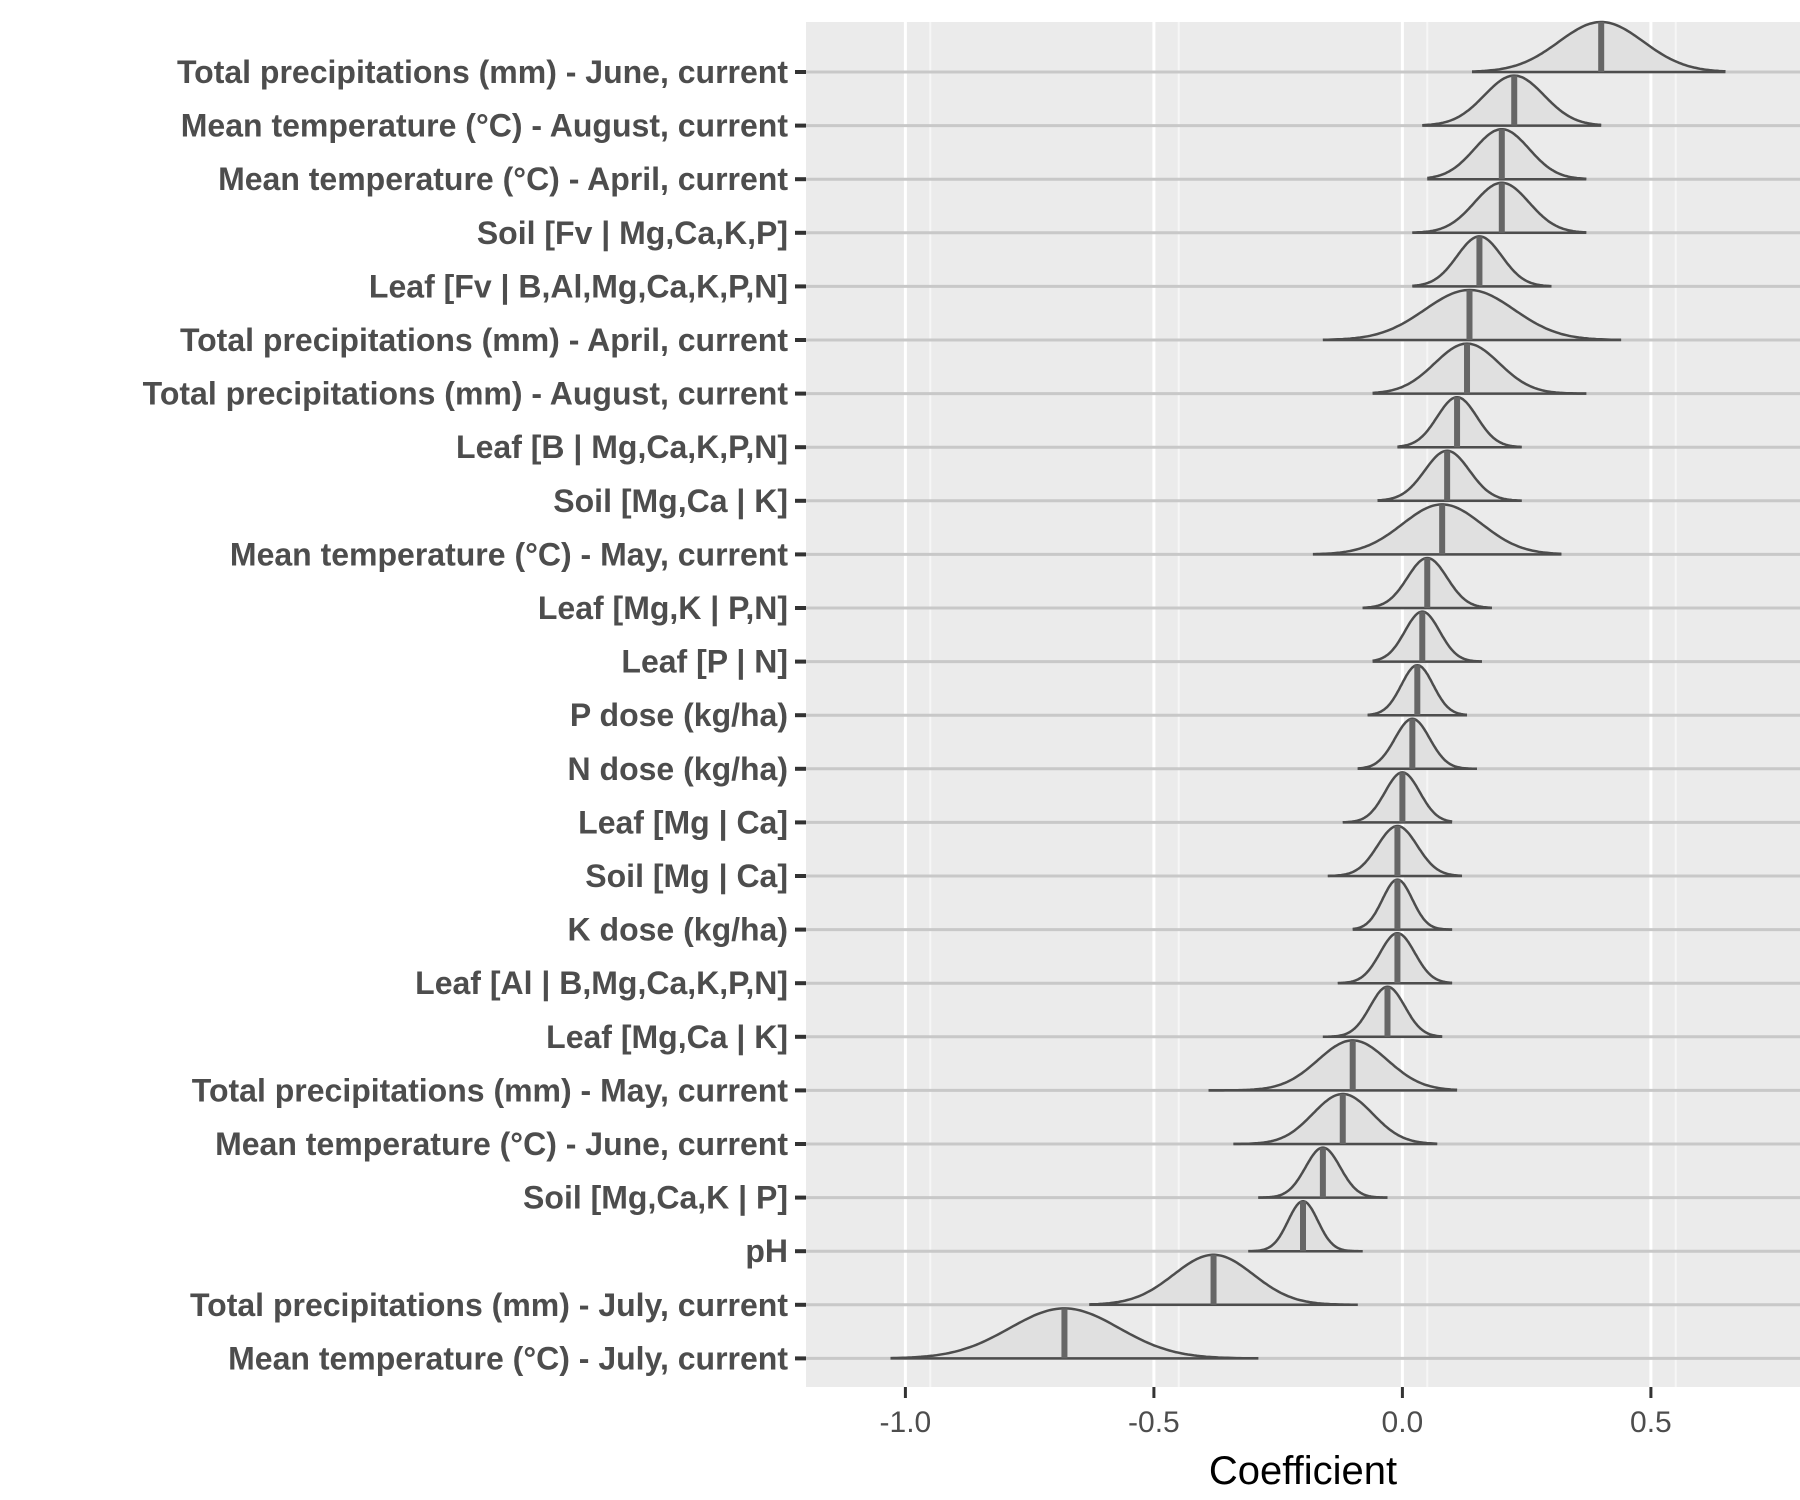 The height and width of the screenshot is (1500, 1800). Describe the element at coordinates (632, 233) in the screenshot. I see `y-tick-label: Soil [Fv | Mg,Ca,K,P]` at that location.